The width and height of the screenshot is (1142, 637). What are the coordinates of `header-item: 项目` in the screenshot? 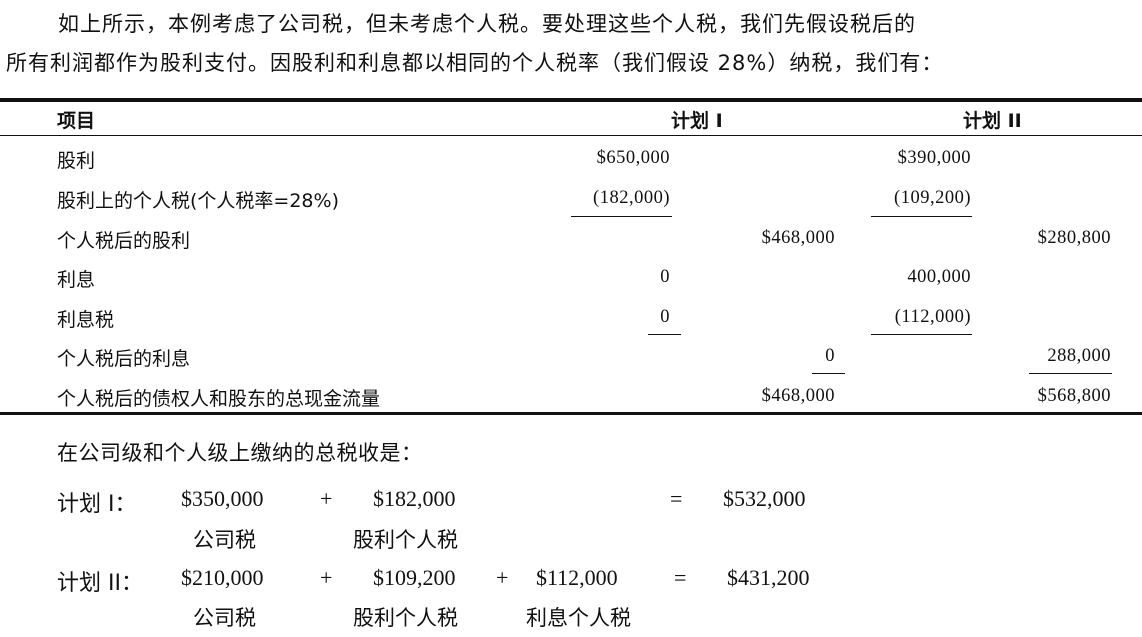 It's located at (76, 121).